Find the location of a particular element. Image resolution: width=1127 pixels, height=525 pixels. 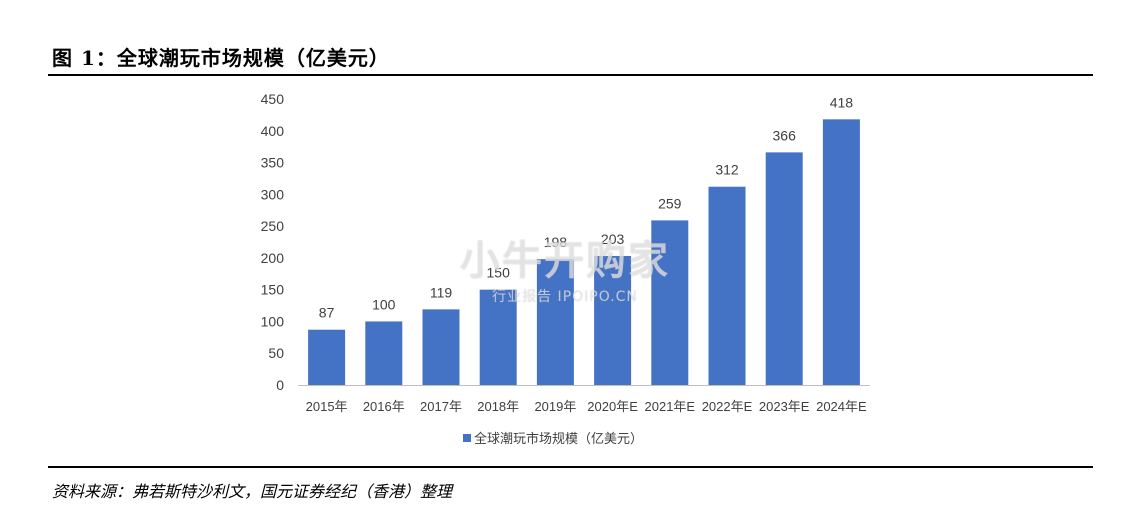

data-label: 418 is located at coordinates (842, 102).